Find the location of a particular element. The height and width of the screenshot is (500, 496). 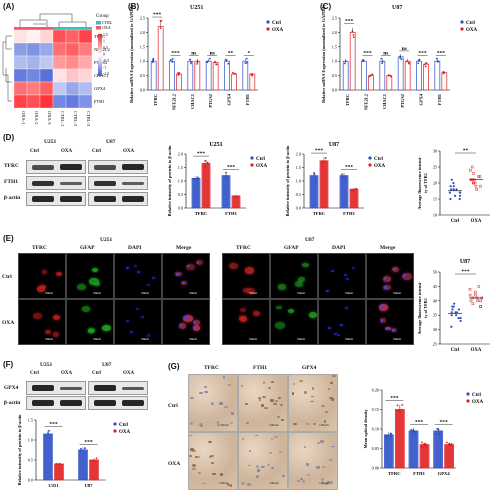

dendrogram-top is located at coordinates (53, 20).